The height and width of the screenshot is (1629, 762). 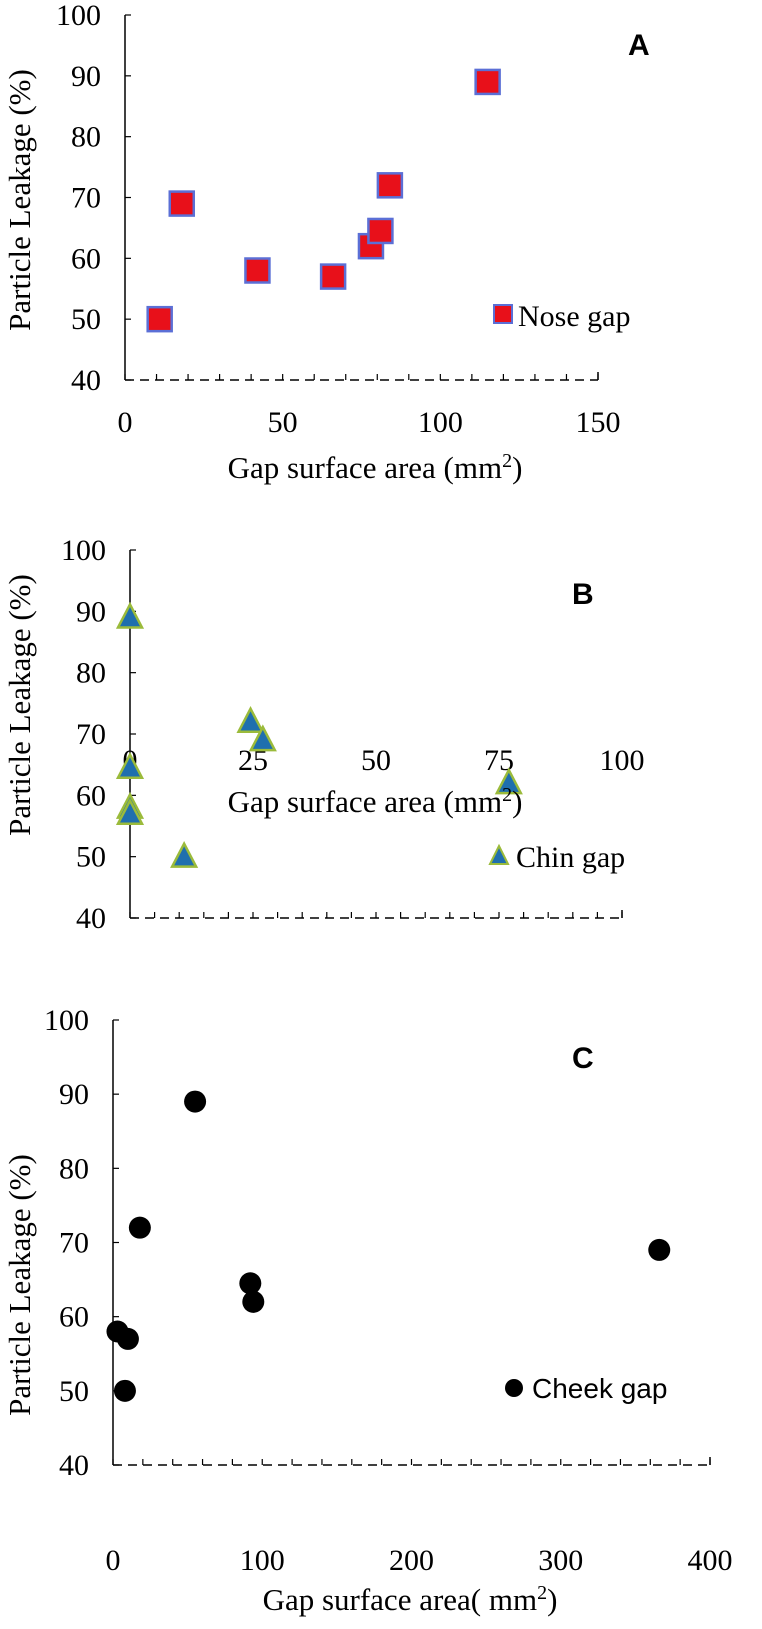 I want to click on panel-a-y-tick-label: 50, so click(x=86, y=319).